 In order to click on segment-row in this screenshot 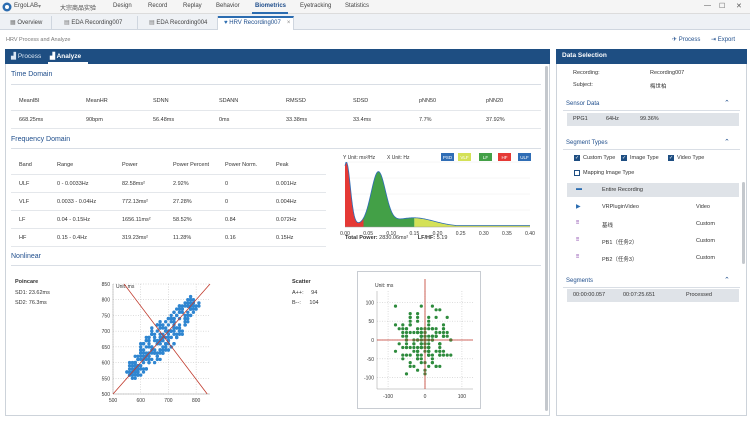, I will do `click(653, 295)`.